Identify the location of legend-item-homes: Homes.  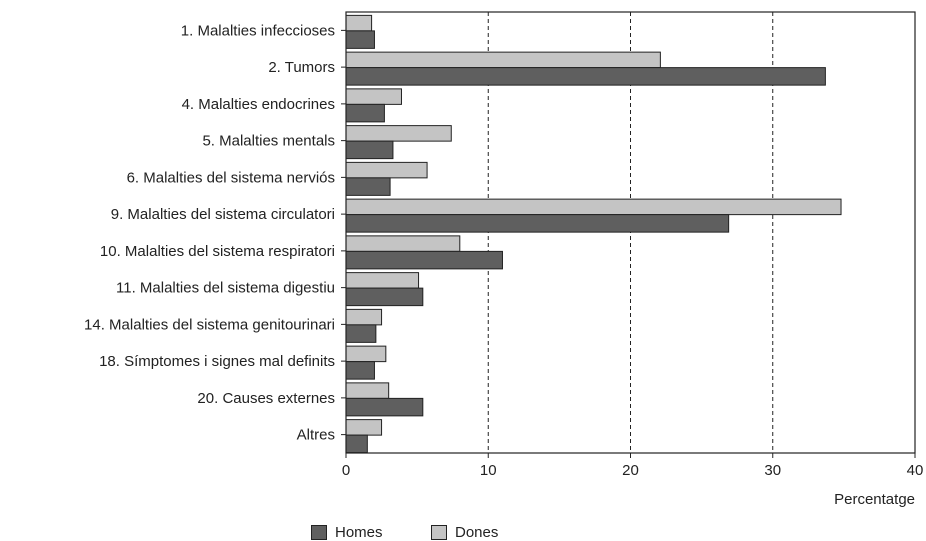
(347, 532).